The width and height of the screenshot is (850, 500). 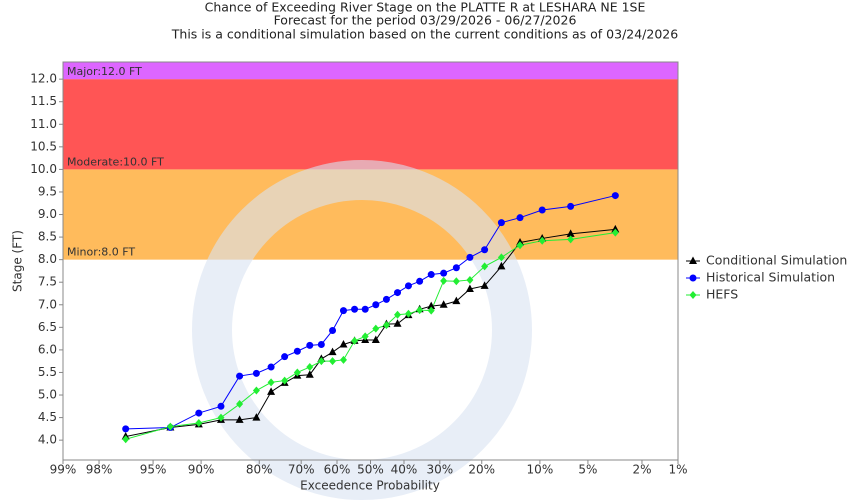 I want to click on flood-band, so click(x=370, y=71).